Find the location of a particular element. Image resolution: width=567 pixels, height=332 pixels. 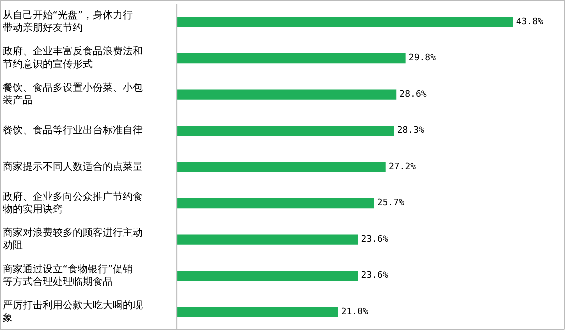

data-label: 27.2% is located at coordinates (402, 167).